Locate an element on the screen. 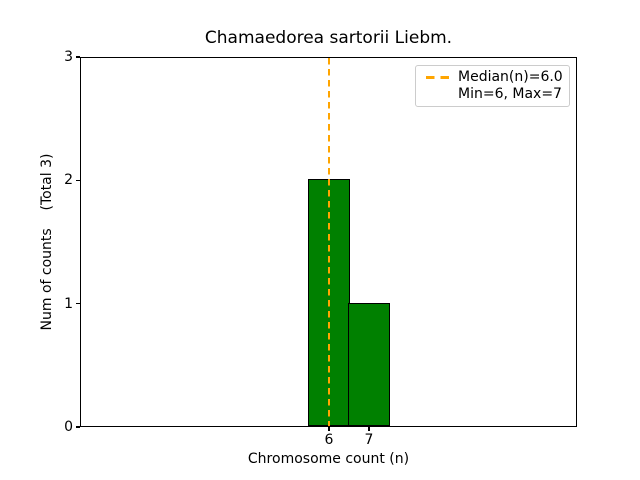 The width and height of the screenshot is (640, 480). y-tick-label-3: 3 is located at coordinates (68, 57).